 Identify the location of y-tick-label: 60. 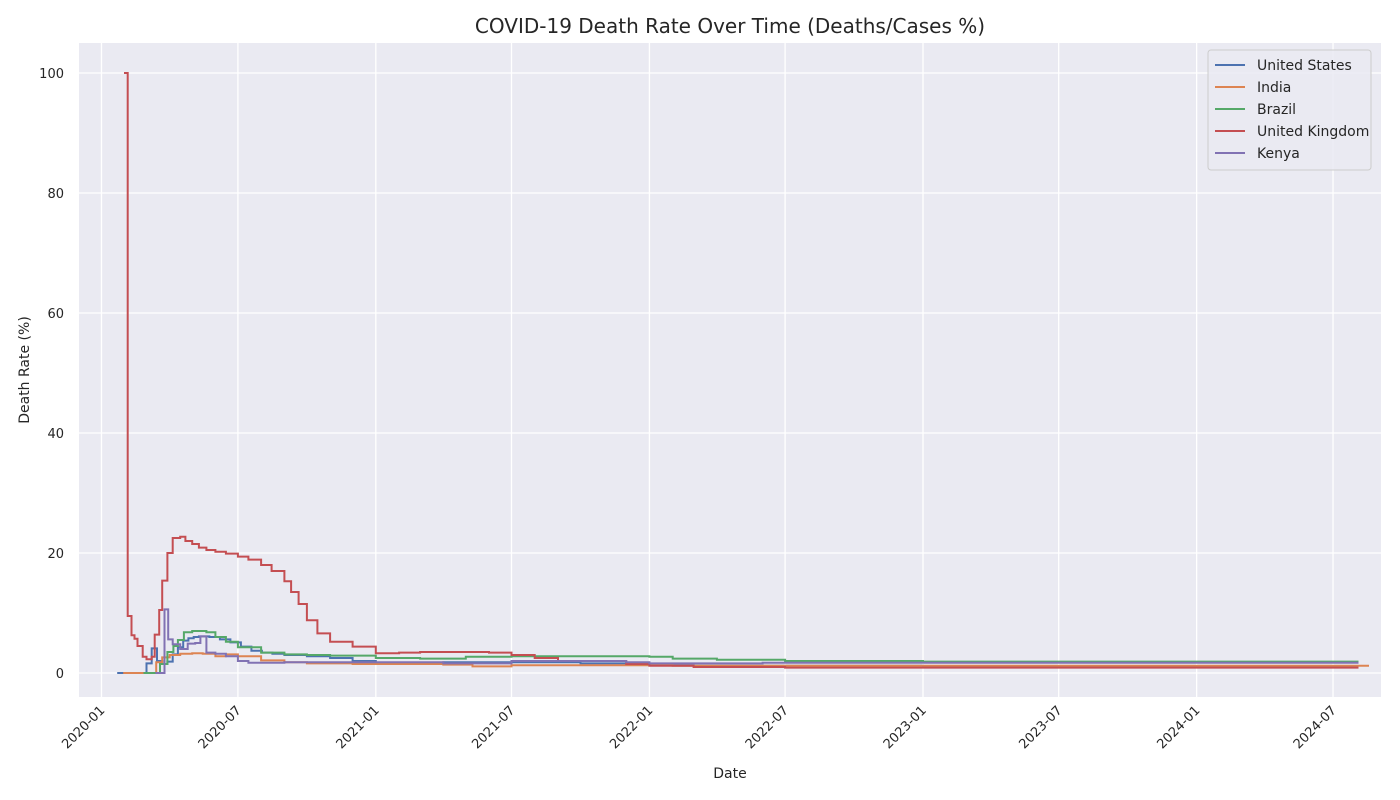
(55, 314).